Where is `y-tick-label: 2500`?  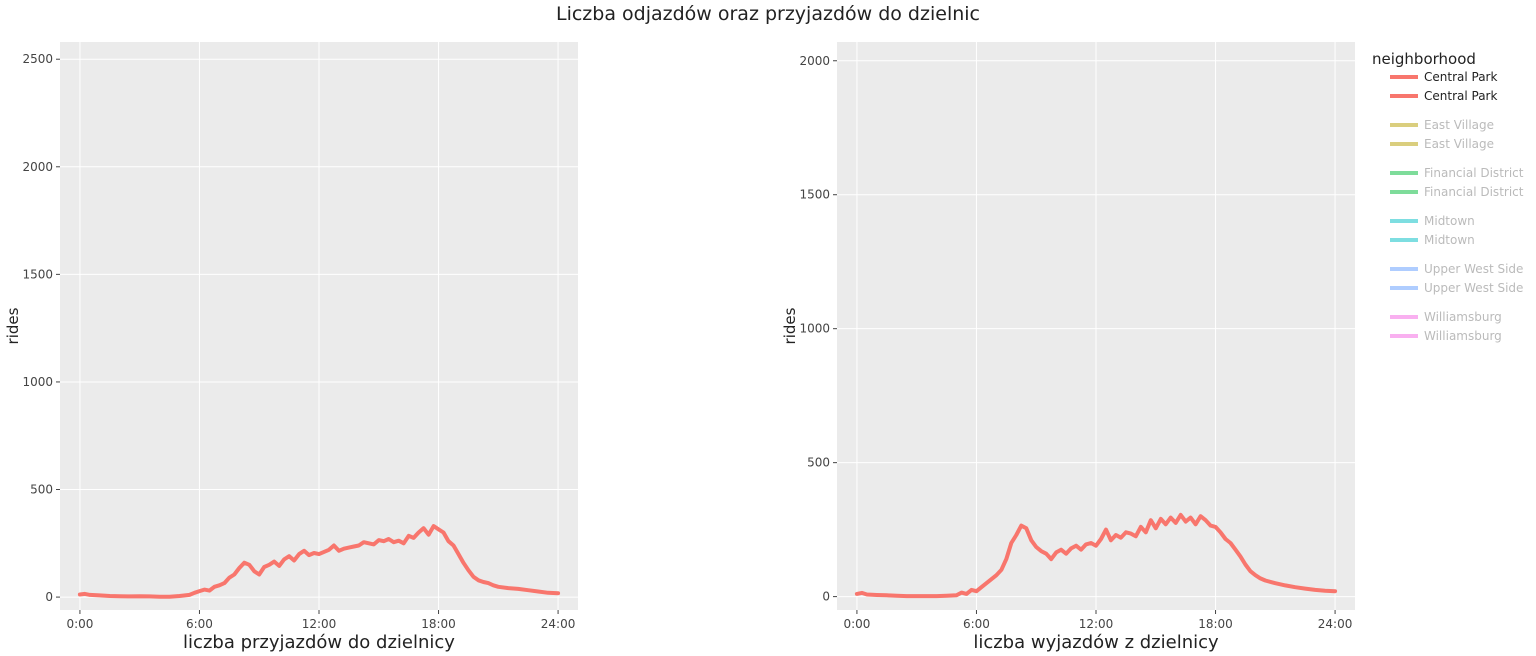 y-tick-label: 2500 is located at coordinates (37, 59).